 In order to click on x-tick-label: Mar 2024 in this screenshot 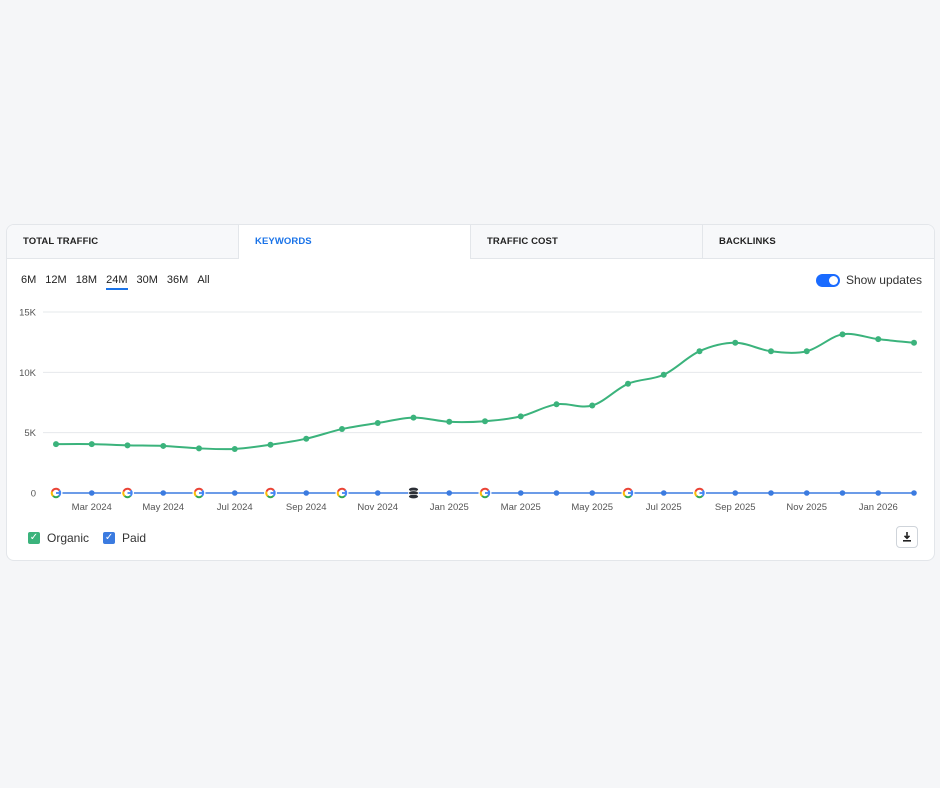, I will do `click(92, 507)`.